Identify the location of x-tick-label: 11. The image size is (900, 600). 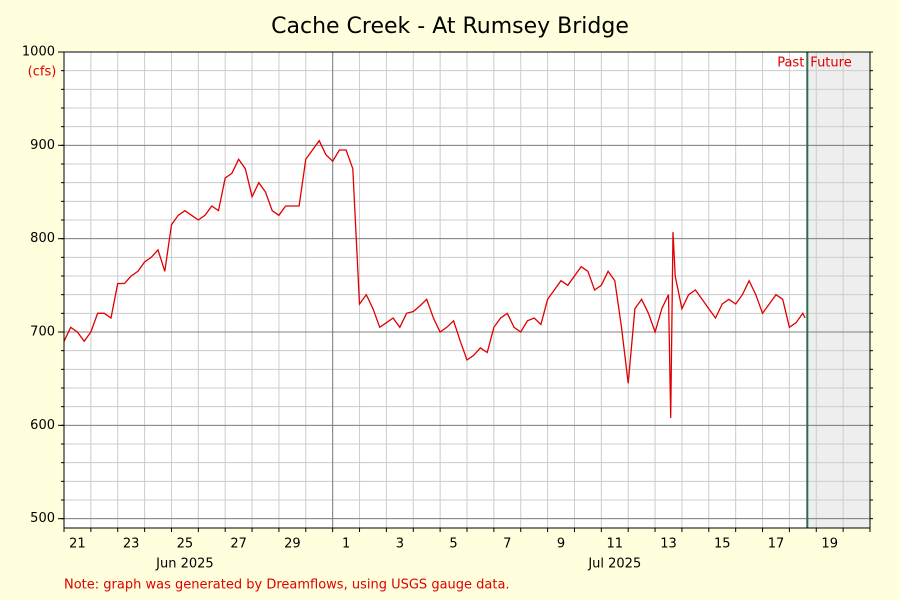
(614, 544).